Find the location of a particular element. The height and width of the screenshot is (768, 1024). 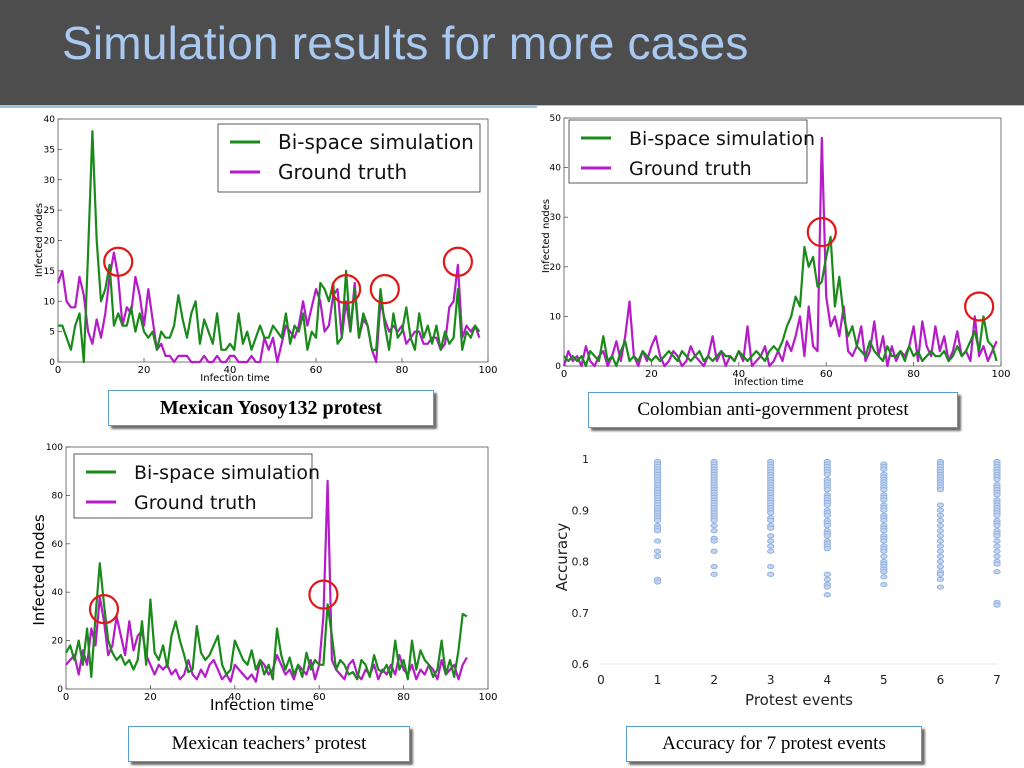

y-tick-label: 5 is located at coordinates (52, 333).